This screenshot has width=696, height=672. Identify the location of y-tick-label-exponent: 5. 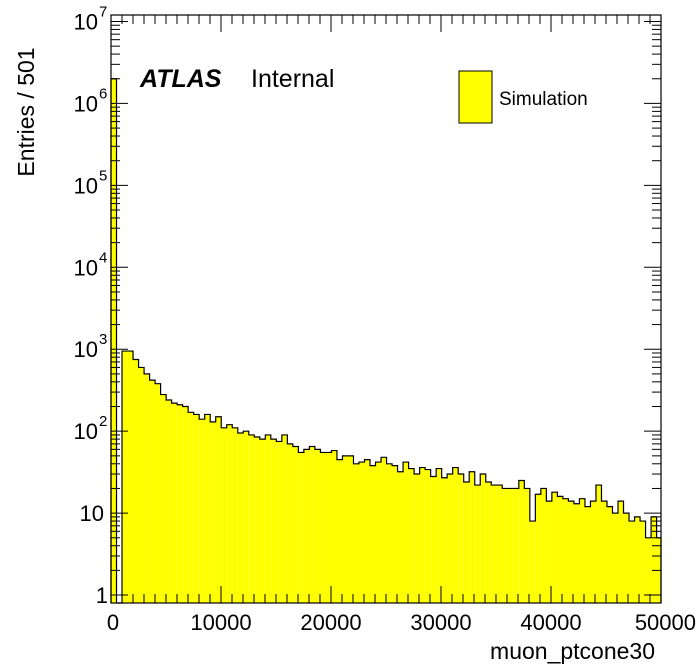
(103, 175).